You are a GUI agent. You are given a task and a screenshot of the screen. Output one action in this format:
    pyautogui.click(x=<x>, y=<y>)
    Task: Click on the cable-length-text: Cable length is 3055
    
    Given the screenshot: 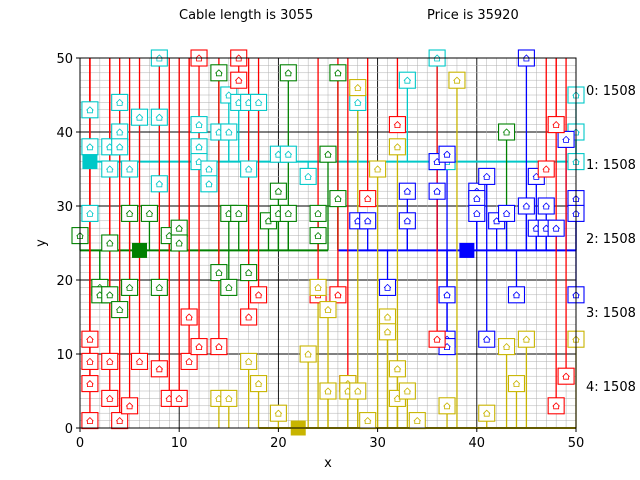 What is the action you would take?
    pyautogui.click(x=246, y=15)
    